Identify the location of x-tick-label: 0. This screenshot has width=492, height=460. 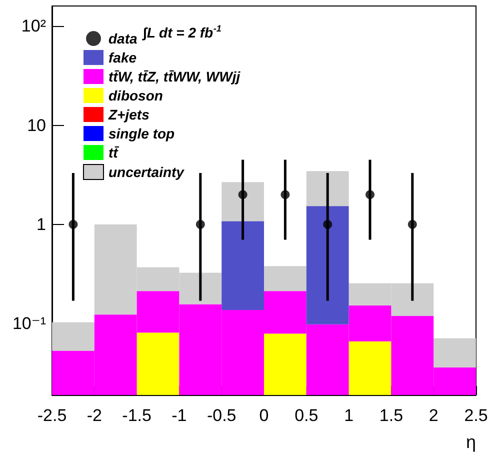
(264, 415).